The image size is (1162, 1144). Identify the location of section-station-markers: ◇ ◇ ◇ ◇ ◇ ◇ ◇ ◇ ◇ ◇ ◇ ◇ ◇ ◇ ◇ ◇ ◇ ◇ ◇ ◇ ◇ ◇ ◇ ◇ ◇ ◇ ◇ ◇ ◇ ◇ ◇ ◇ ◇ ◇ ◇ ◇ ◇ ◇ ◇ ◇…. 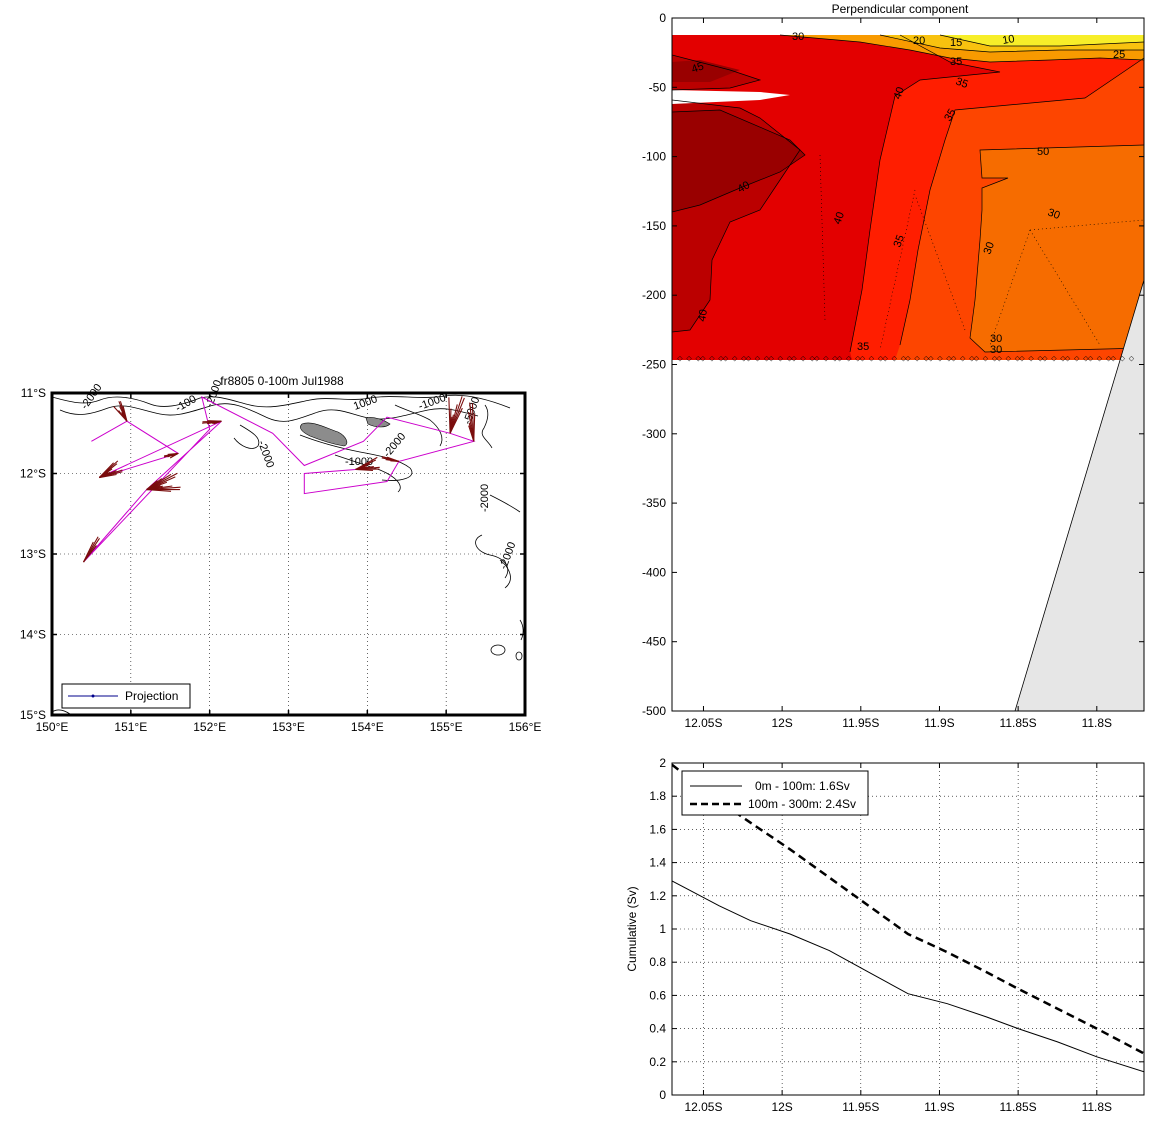
(905, 359).